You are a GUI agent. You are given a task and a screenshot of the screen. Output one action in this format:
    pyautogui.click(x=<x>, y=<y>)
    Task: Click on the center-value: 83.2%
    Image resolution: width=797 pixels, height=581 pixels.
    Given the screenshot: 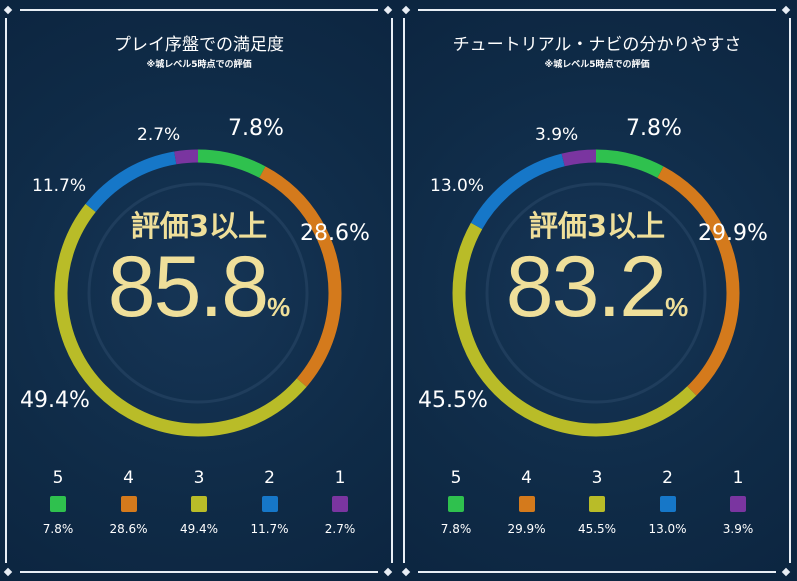 What is the action you would take?
    pyautogui.click(x=597, y=287)
    